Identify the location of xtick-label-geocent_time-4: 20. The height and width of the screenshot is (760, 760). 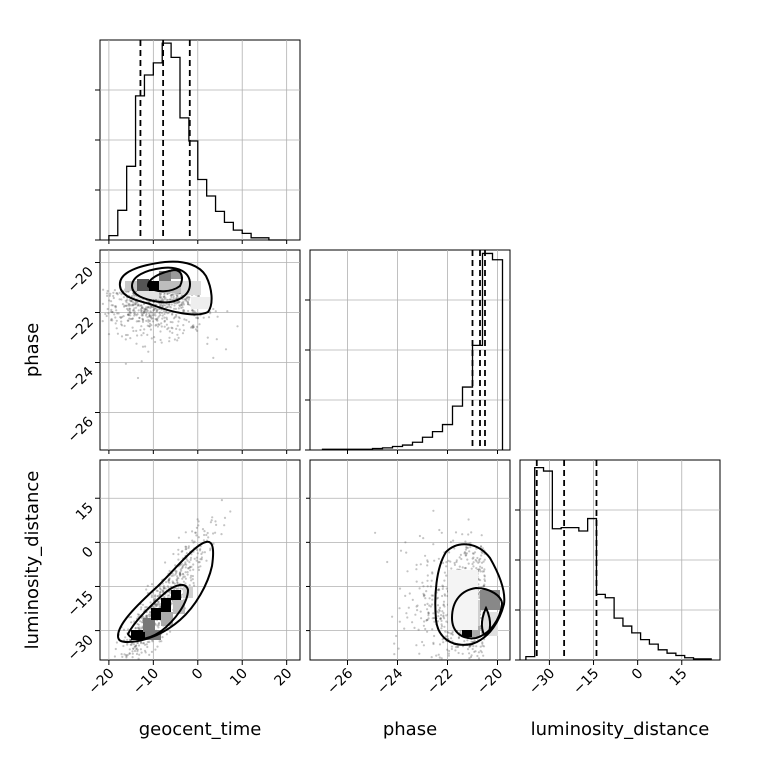
(284, 678).